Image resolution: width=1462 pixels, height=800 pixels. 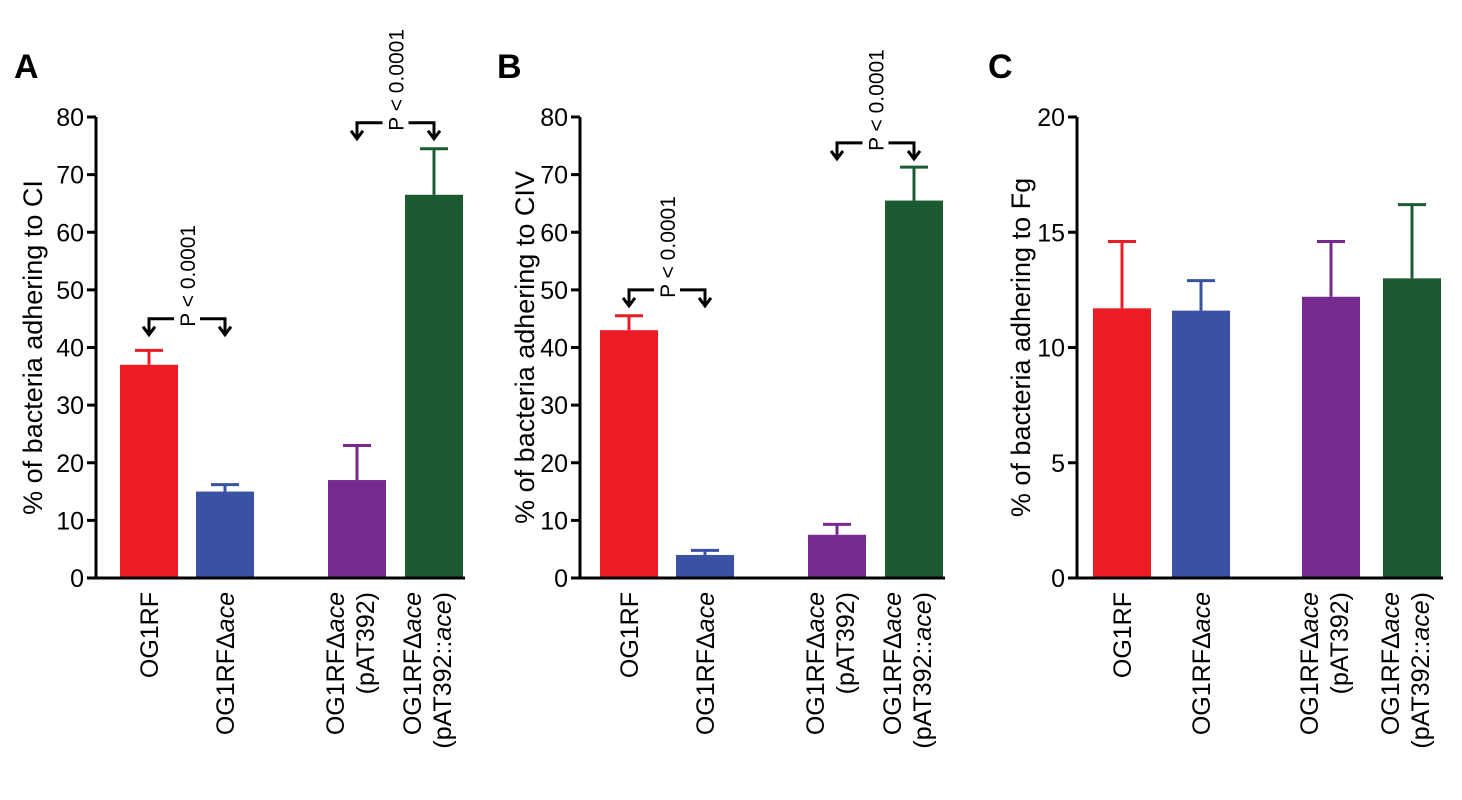 What do you see at coordinates (525, 347) in the screenshot?
I see `y-axis-label: % of bacteria adhering to CIV` at bounding box center [525, 347].